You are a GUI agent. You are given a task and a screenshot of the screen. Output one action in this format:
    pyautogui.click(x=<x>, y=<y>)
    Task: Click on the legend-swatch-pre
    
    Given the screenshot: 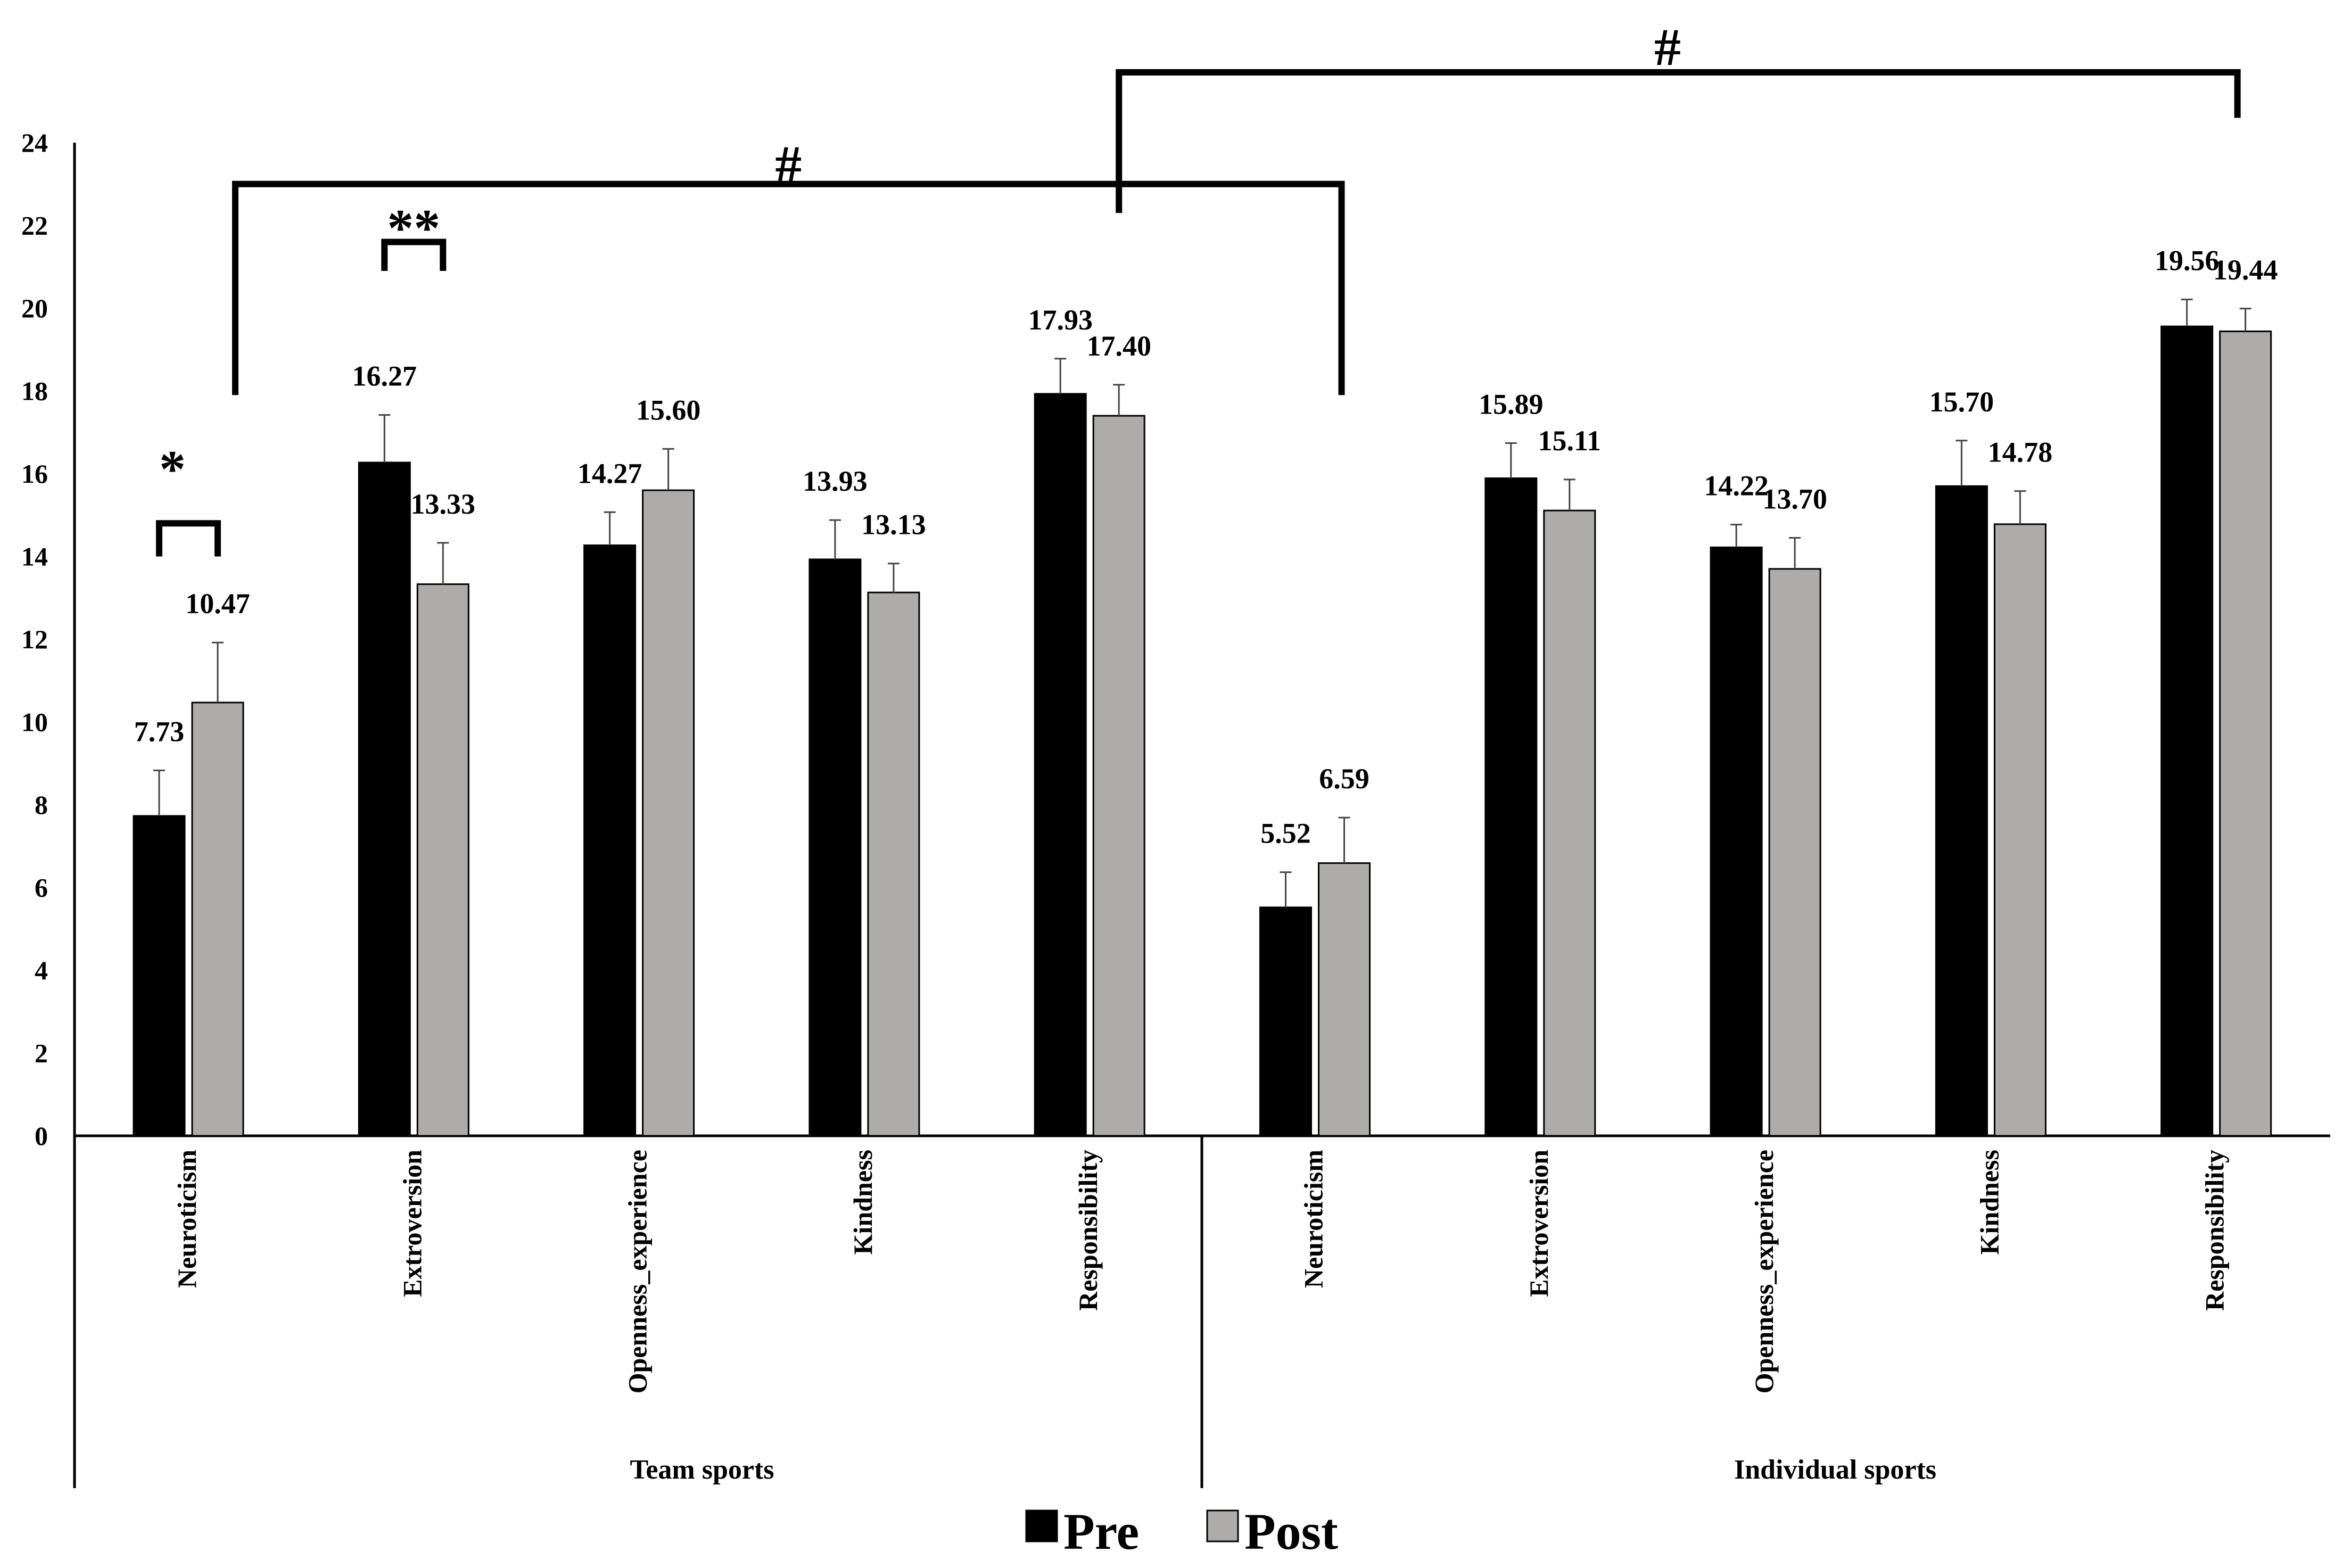 What is the action you would take?
    pyautogui.click(x=1041, y=1526)
    